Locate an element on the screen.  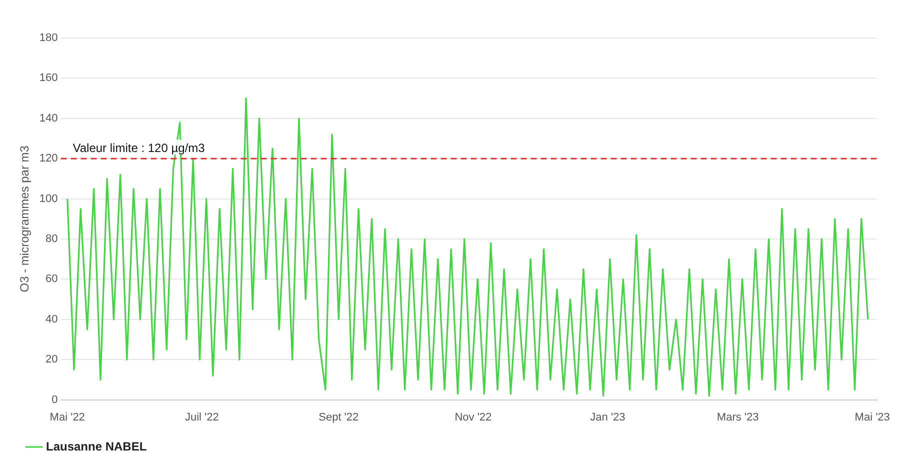
y-tick-label: 180 is located at coordinates (48, 38).